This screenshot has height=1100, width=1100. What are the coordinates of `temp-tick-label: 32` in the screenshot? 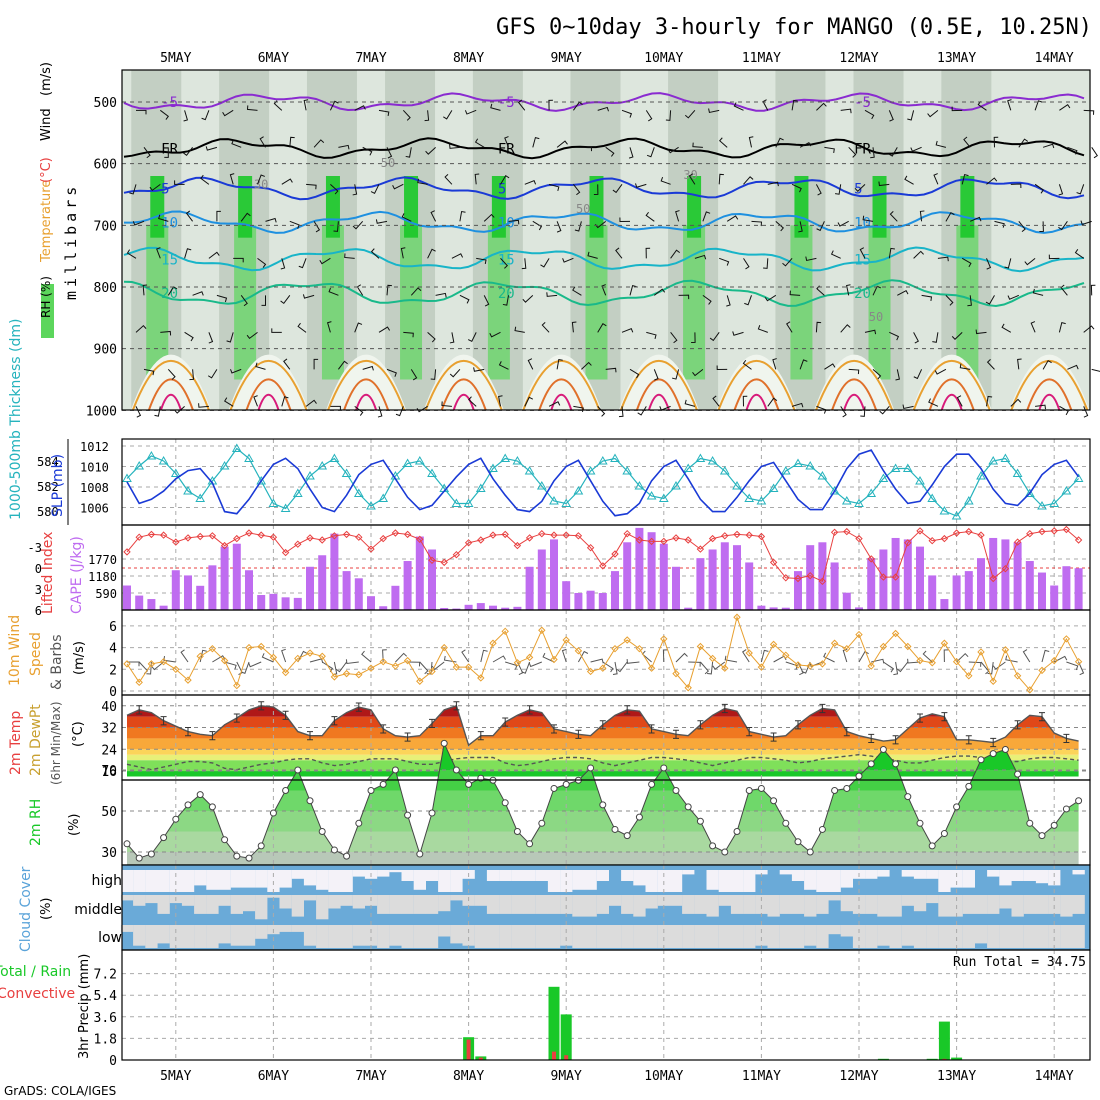 It's located at (109, 729).